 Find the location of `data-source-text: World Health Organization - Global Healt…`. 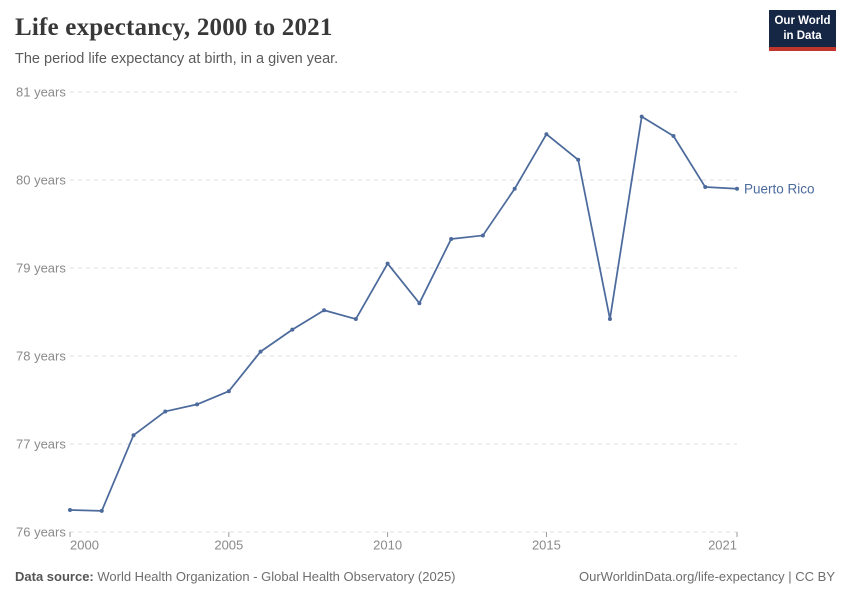

data-source-text: World Health Organization - Global Healt… is located at coordinates (274, 576).